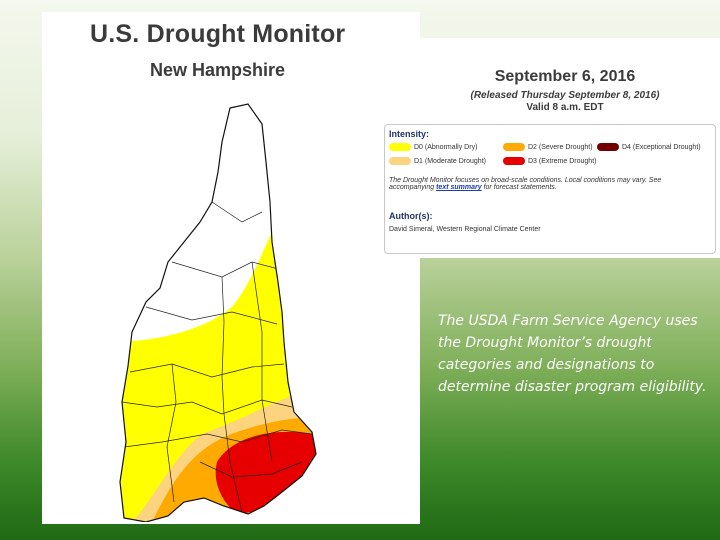 This screenshot has height=540, width=720. I want to click on legend-item-d4: D4 (Exceptional Drought), so click(649, 147).